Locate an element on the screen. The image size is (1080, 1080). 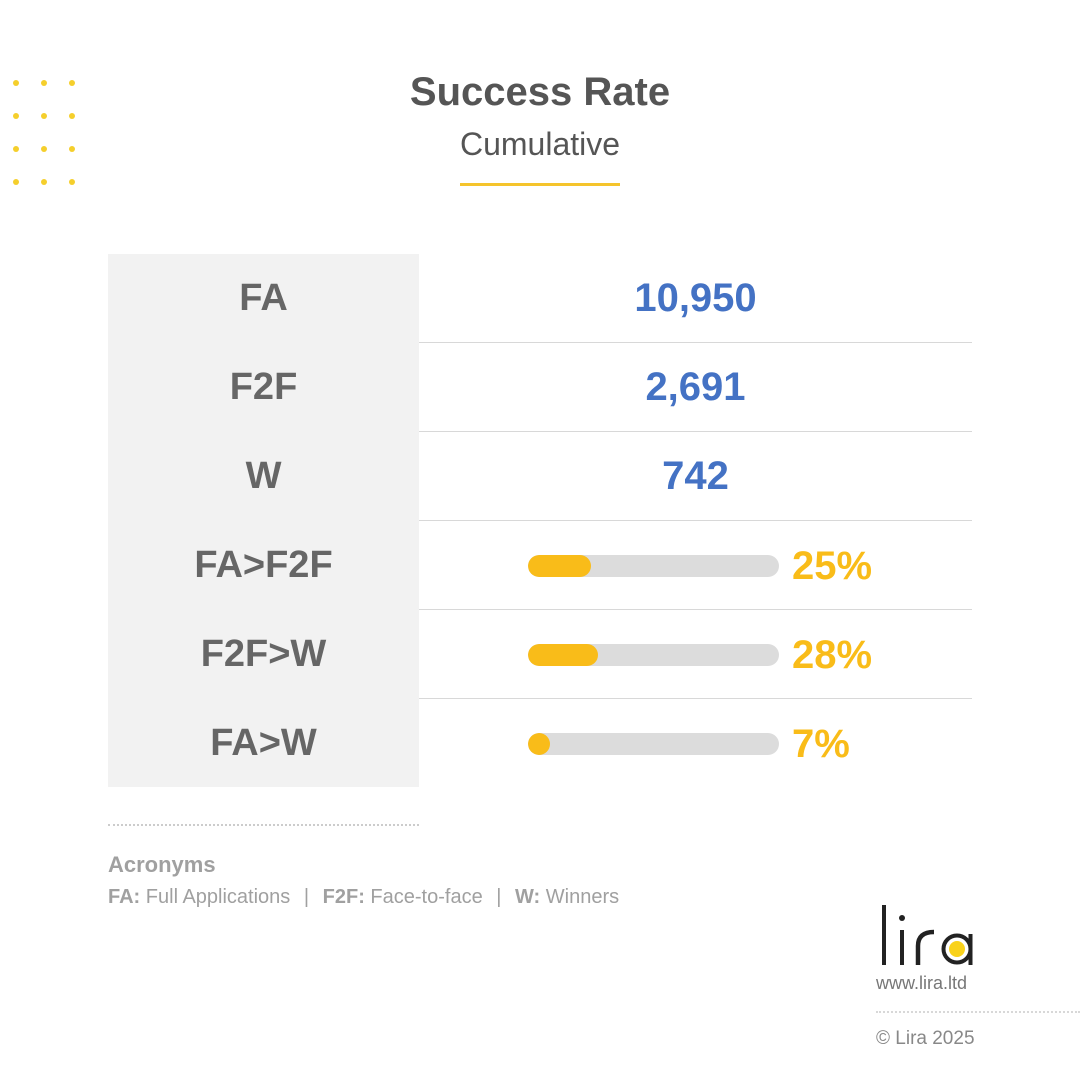
acronym-meaning: Full Applications is located at coordinates (218, 897).